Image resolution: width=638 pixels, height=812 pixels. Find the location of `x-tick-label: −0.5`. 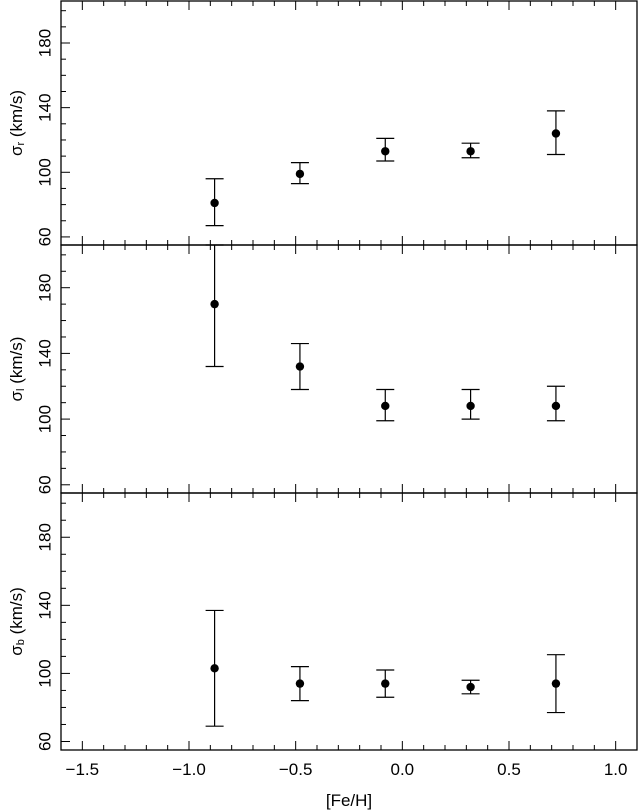

x-tick-label: −0.5 is located at coordinates (296, 769).